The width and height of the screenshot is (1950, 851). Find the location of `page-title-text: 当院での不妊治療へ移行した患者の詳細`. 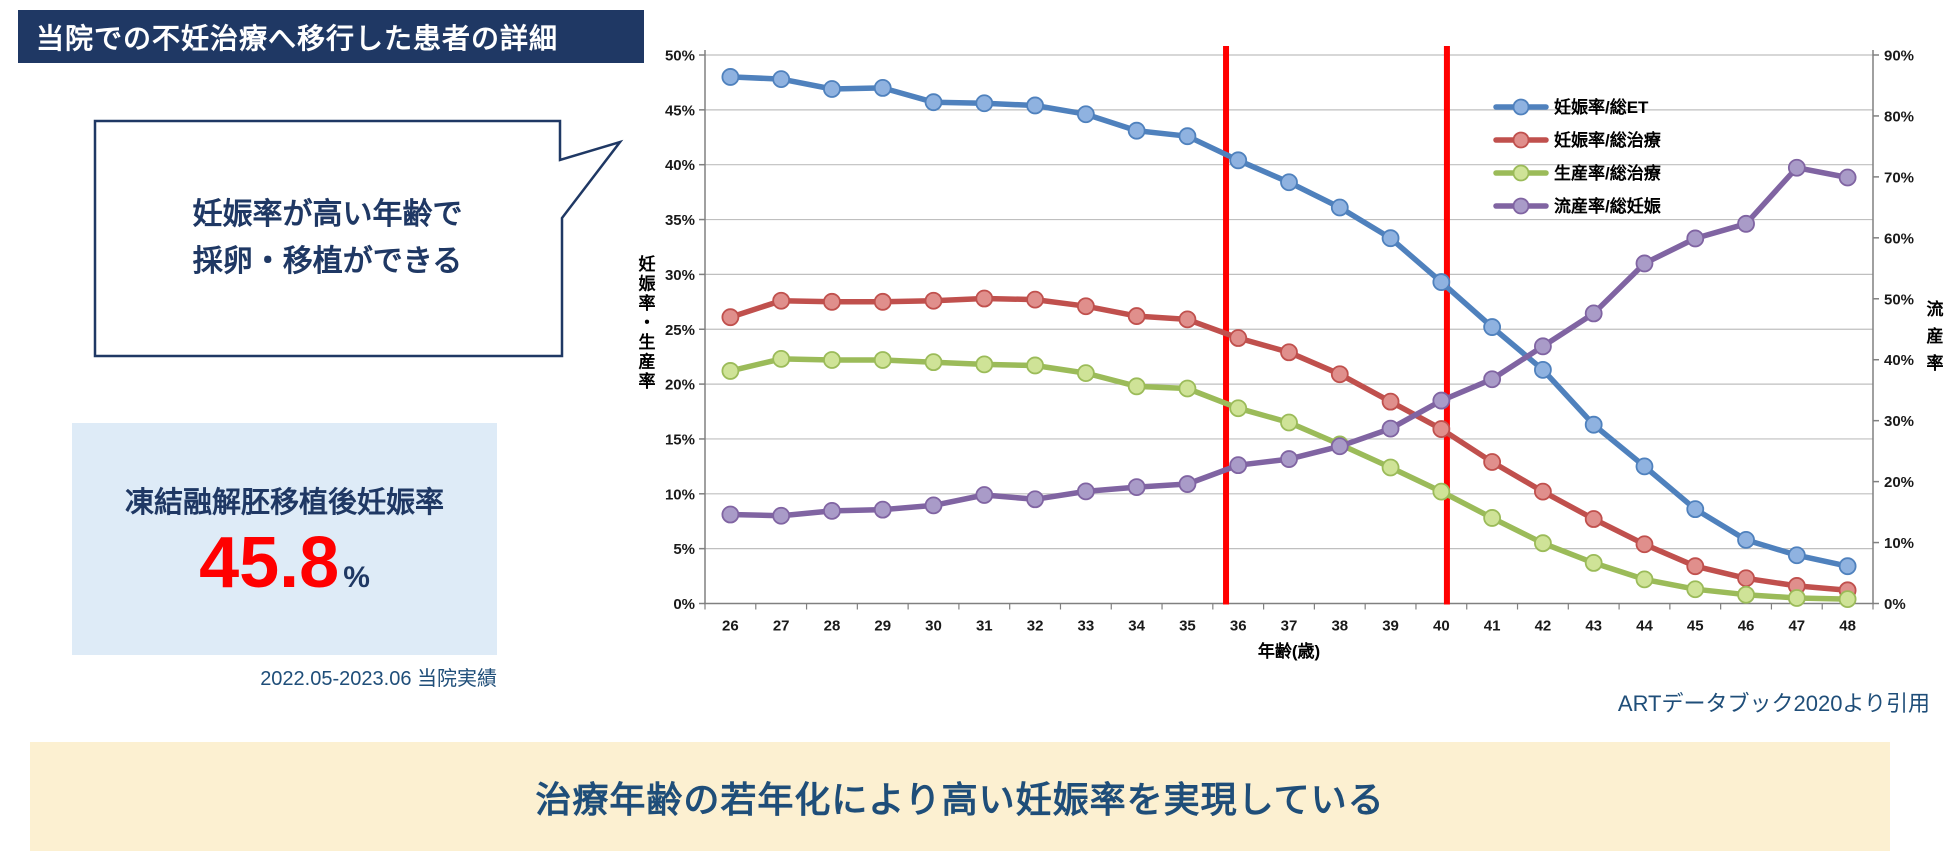

page-title-text: 当院での不妊治療へ移行した患者の詳細 is located at coordinates (297, 38).